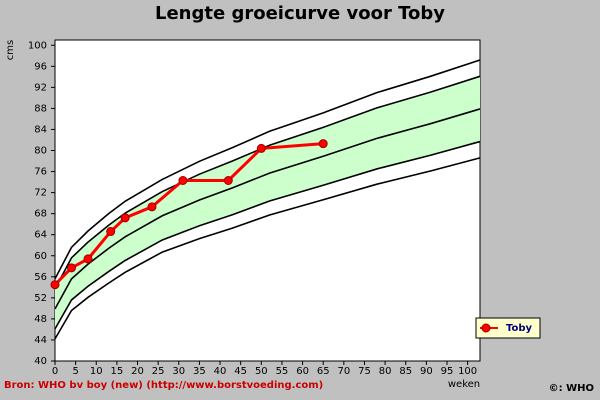 The width and height of the screenshot is (600, 400). I want to click on y-tick-label: 84, so click(40, 129).